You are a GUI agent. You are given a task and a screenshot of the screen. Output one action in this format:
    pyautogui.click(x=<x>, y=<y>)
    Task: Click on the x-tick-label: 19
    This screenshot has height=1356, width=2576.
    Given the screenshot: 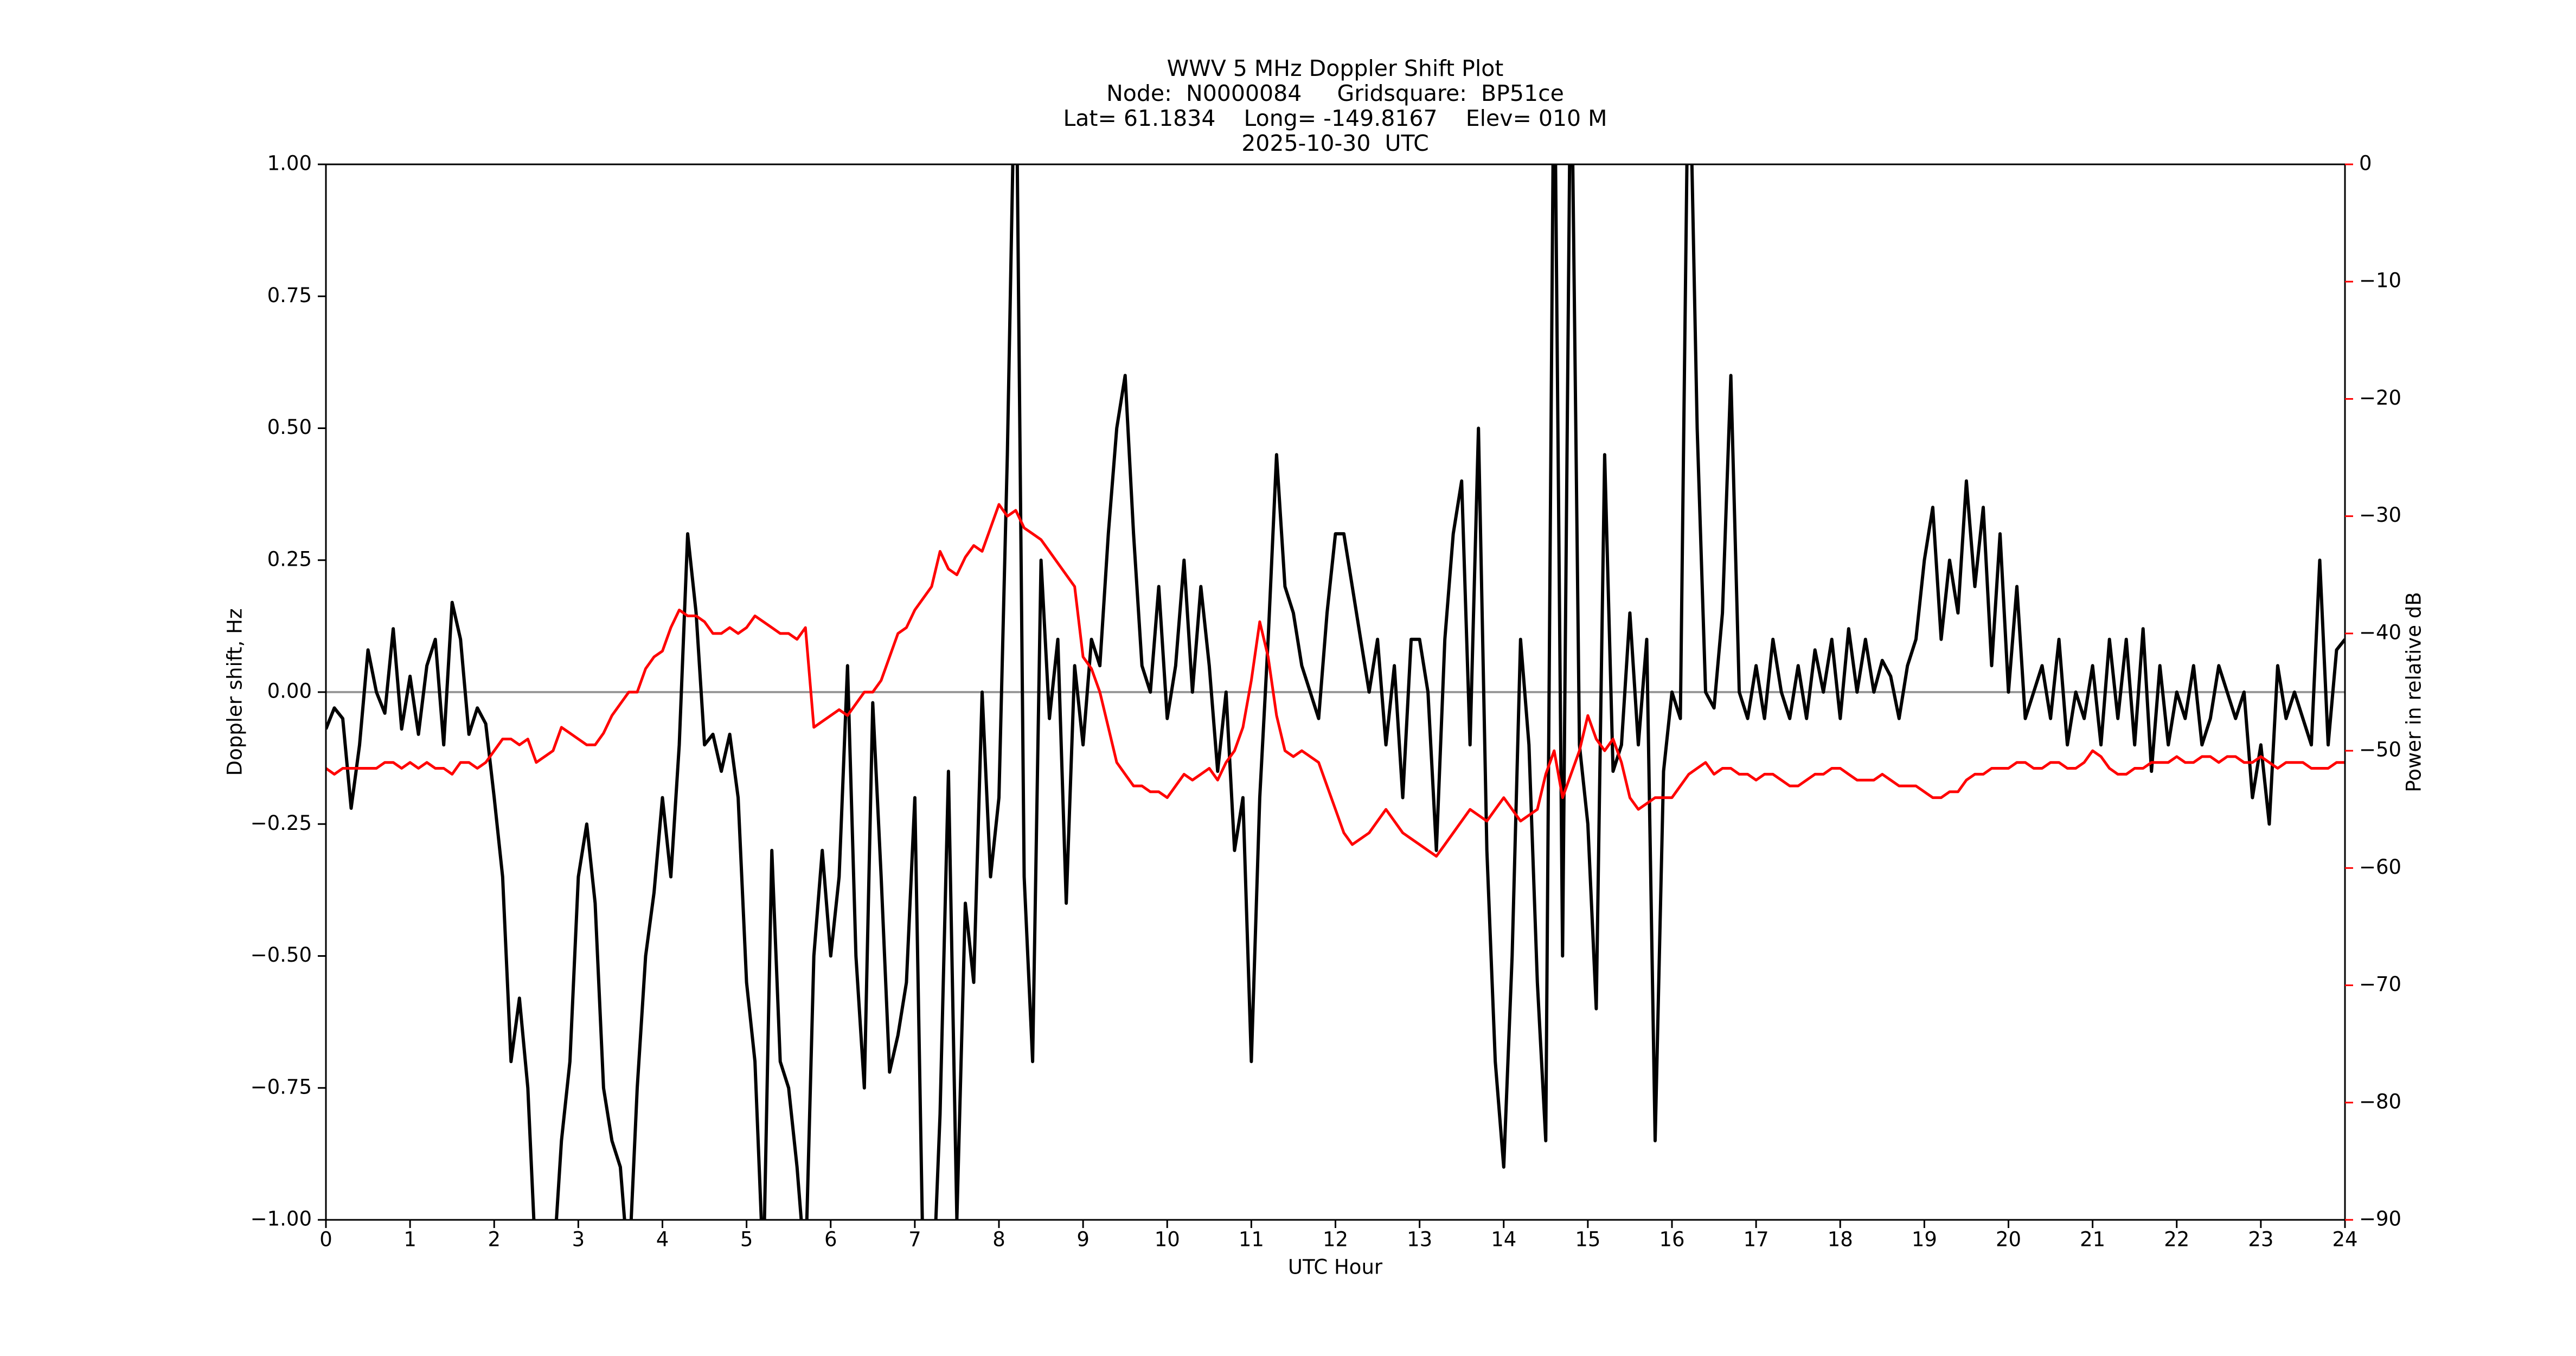 What is the action you would take?
    pyautogui.click(x=1924, y=1239)
    